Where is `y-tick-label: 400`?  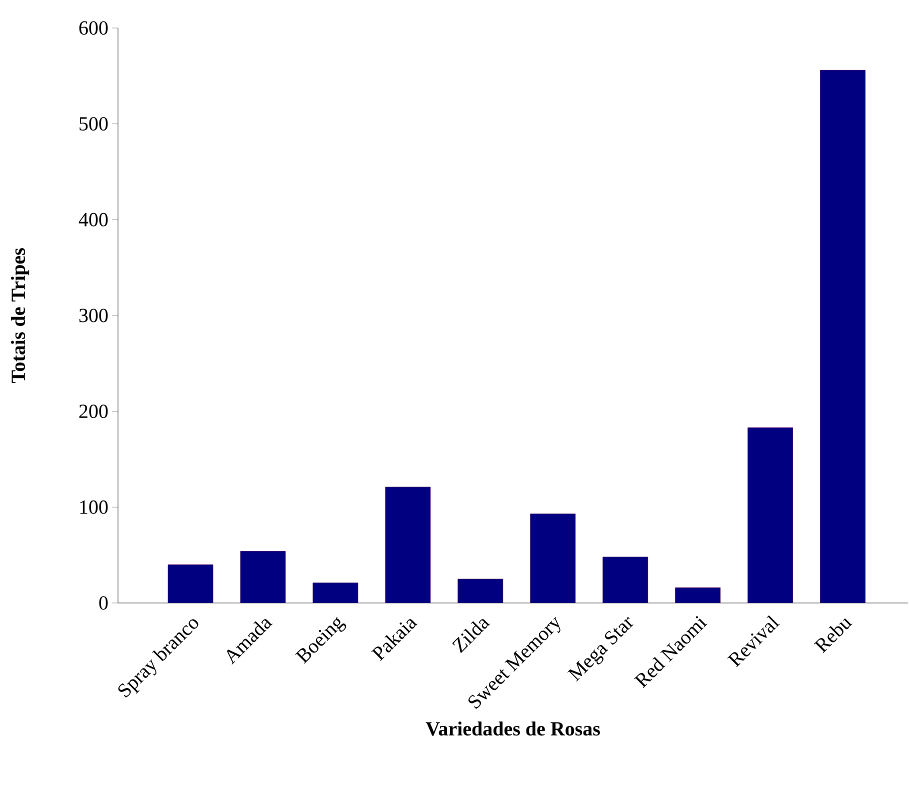 y-tick-label: 400 is located at coordinates (93, 219).